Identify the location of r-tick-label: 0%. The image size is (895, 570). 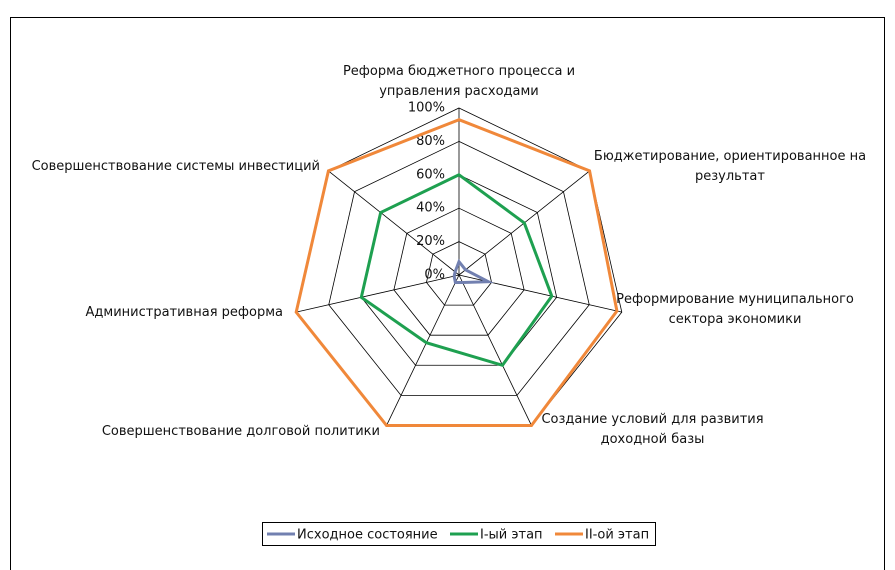
(434, 275).